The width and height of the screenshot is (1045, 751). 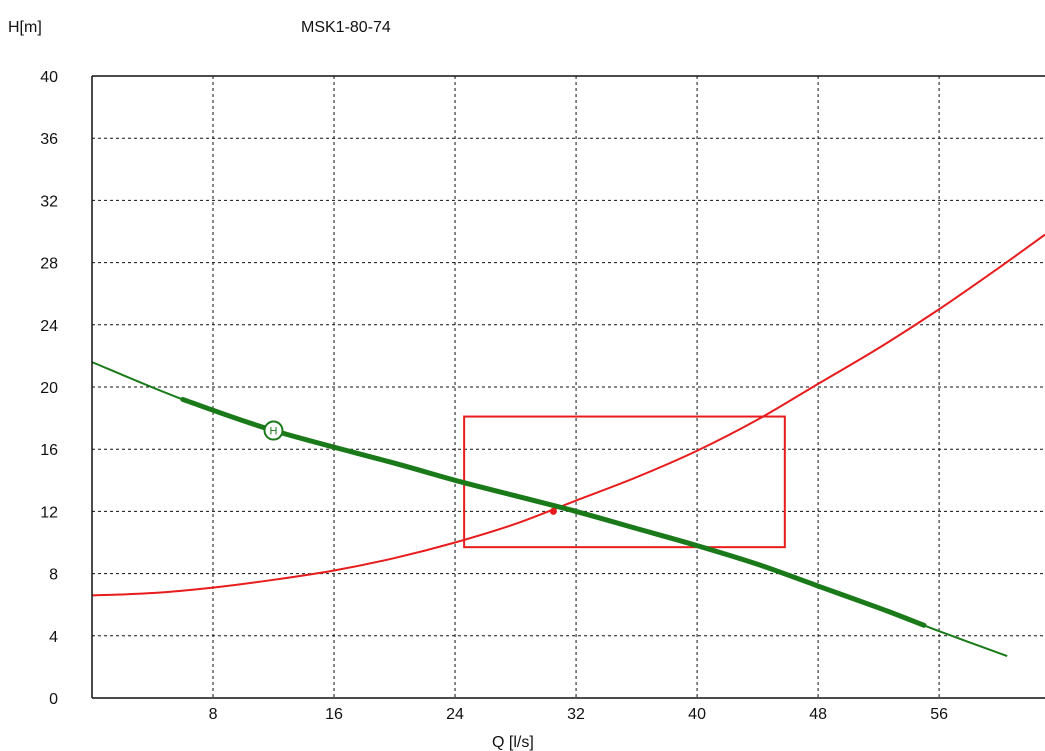 I want to click on y-tick-label: 12, so click(x=49, y=512).